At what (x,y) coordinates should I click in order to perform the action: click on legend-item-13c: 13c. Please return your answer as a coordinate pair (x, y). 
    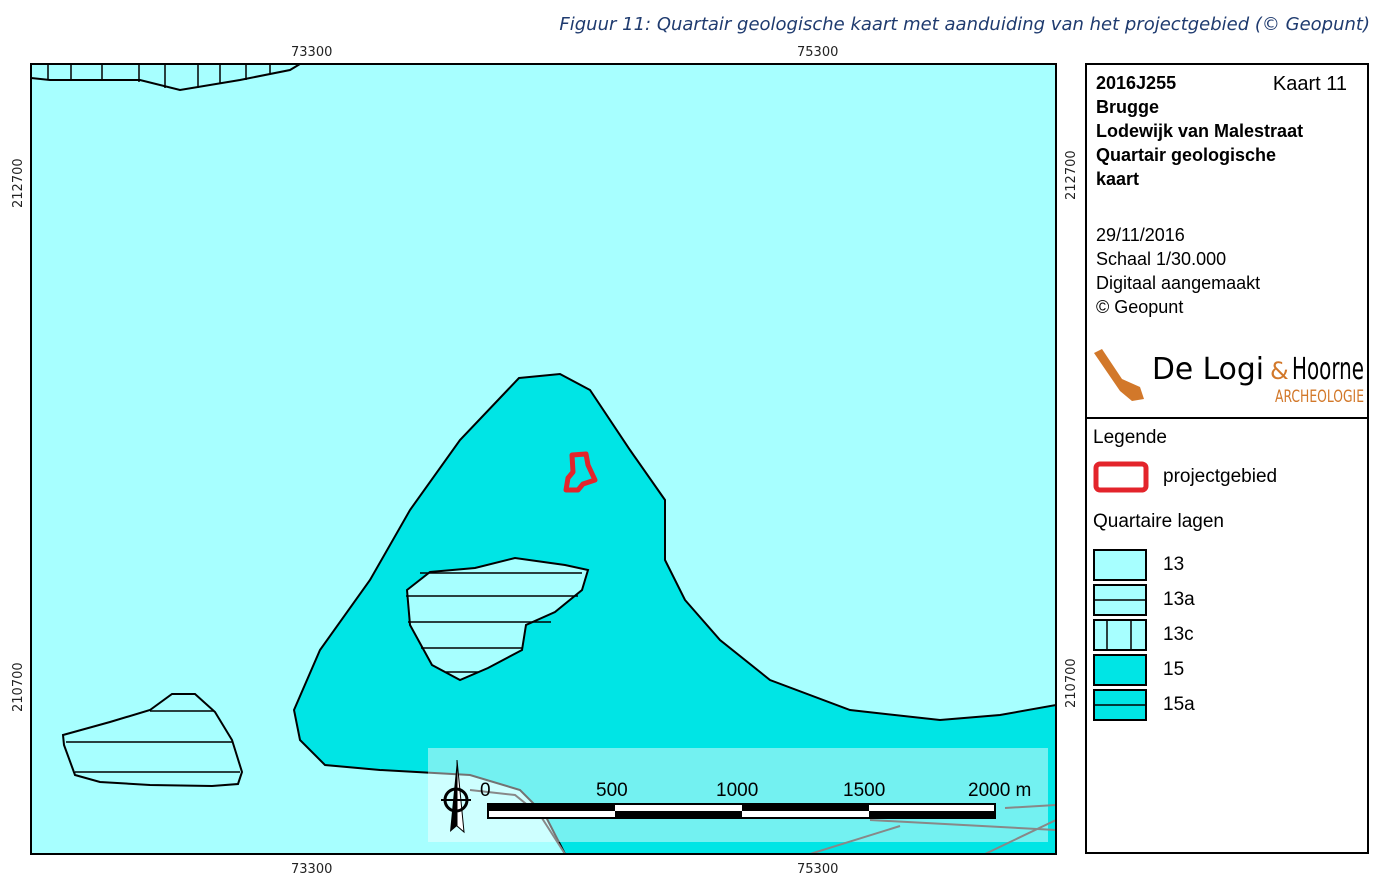
    Looking at the image, I should click on (1143, 635).